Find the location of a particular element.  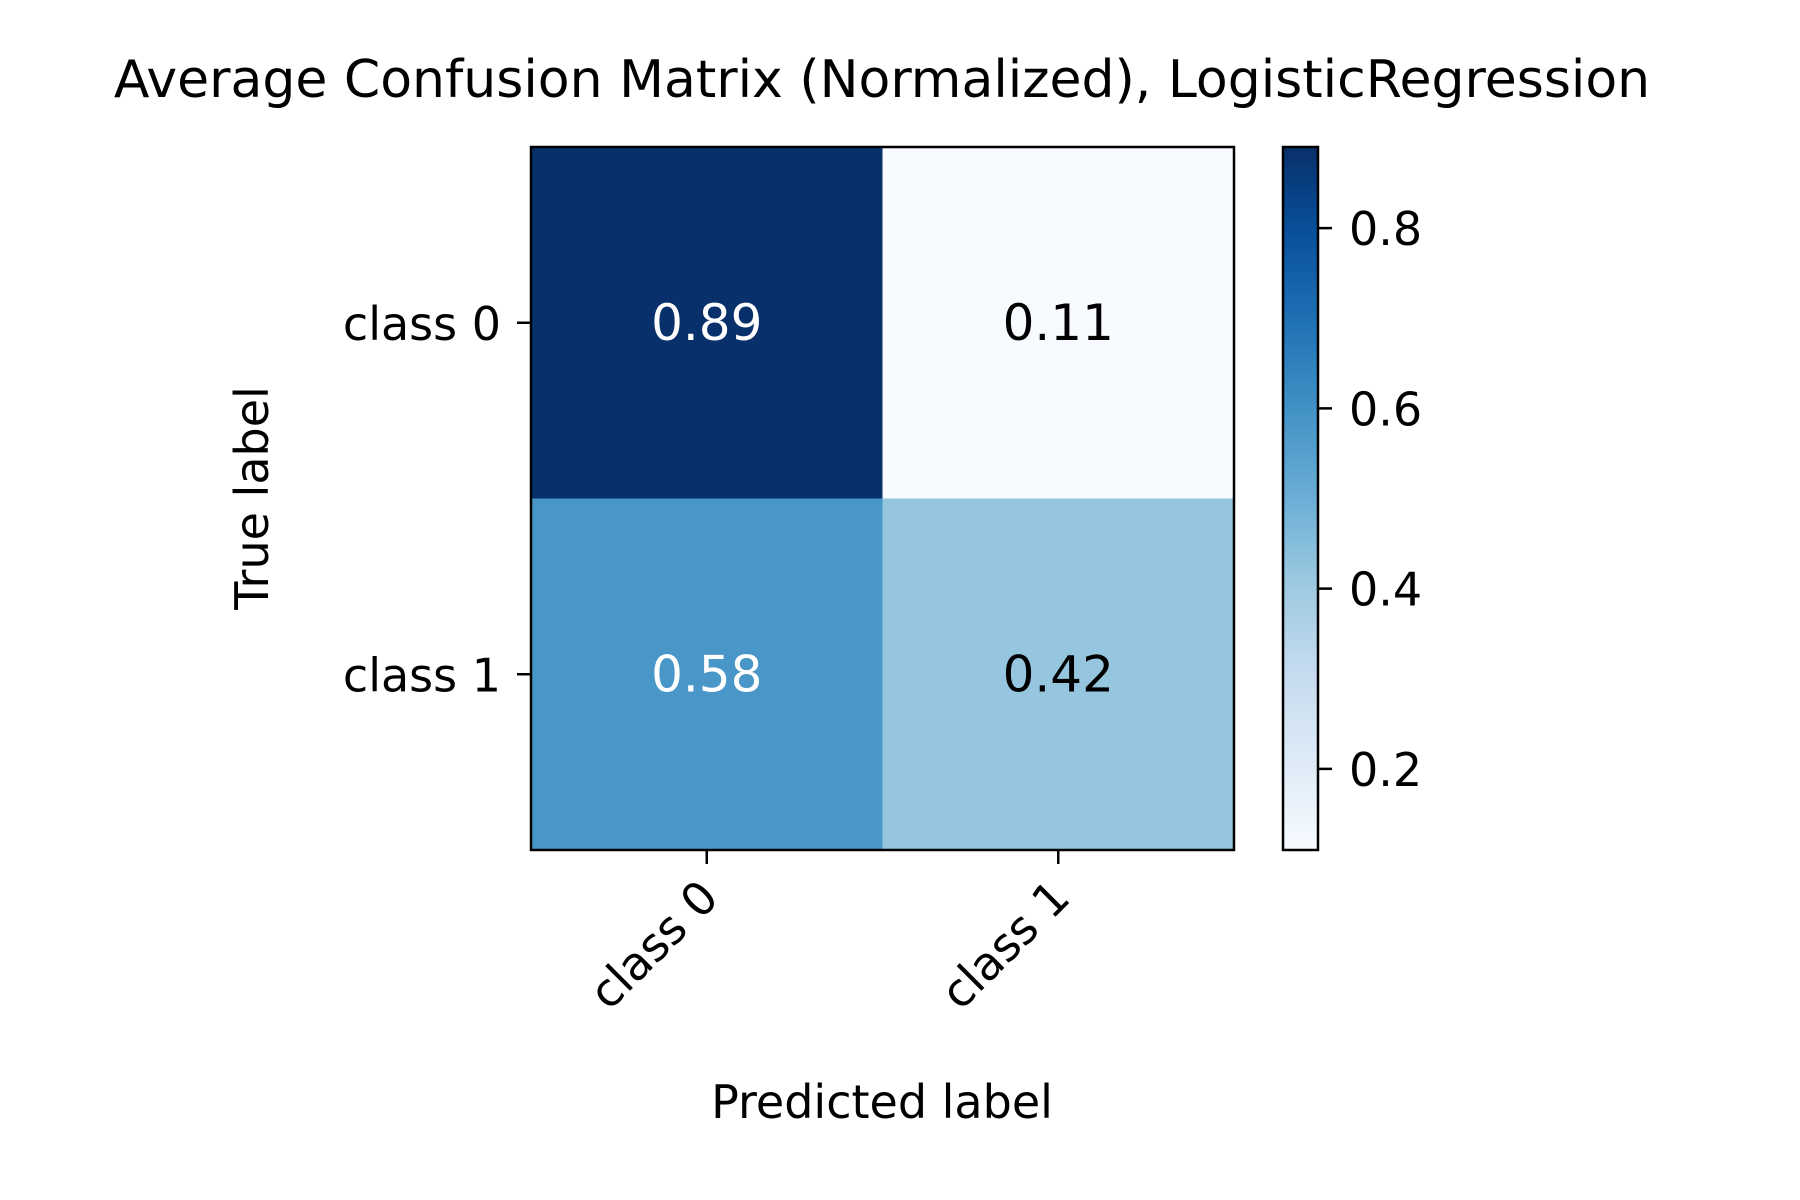

y-tick-label: class 1 is located at coordinates (422, 675).